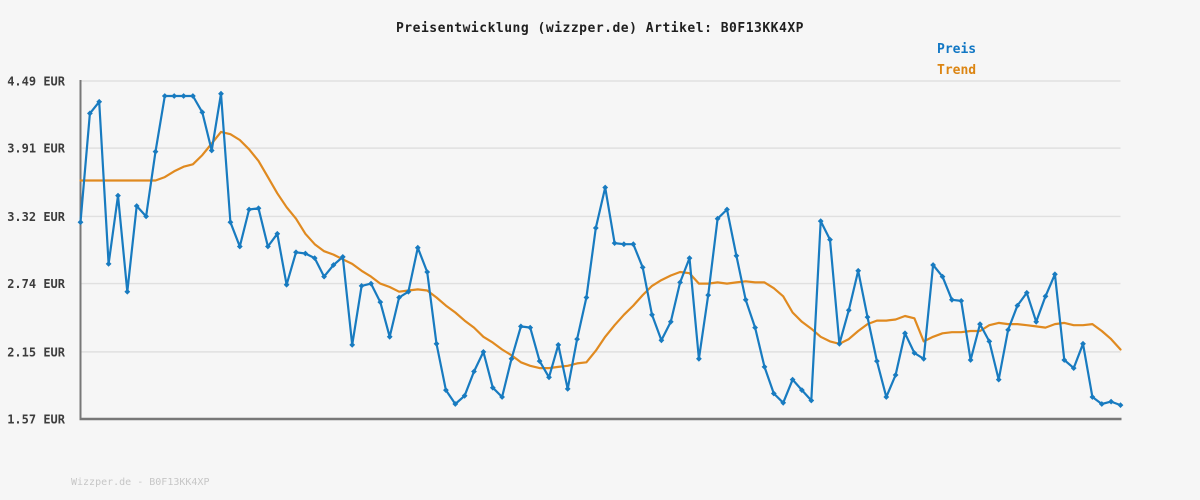 The width and height of the screenshot is (1200, 500). Describe the element at coordinates (957, 49) in the screenshot. I see `legend-item-preis: Preis` at that location.